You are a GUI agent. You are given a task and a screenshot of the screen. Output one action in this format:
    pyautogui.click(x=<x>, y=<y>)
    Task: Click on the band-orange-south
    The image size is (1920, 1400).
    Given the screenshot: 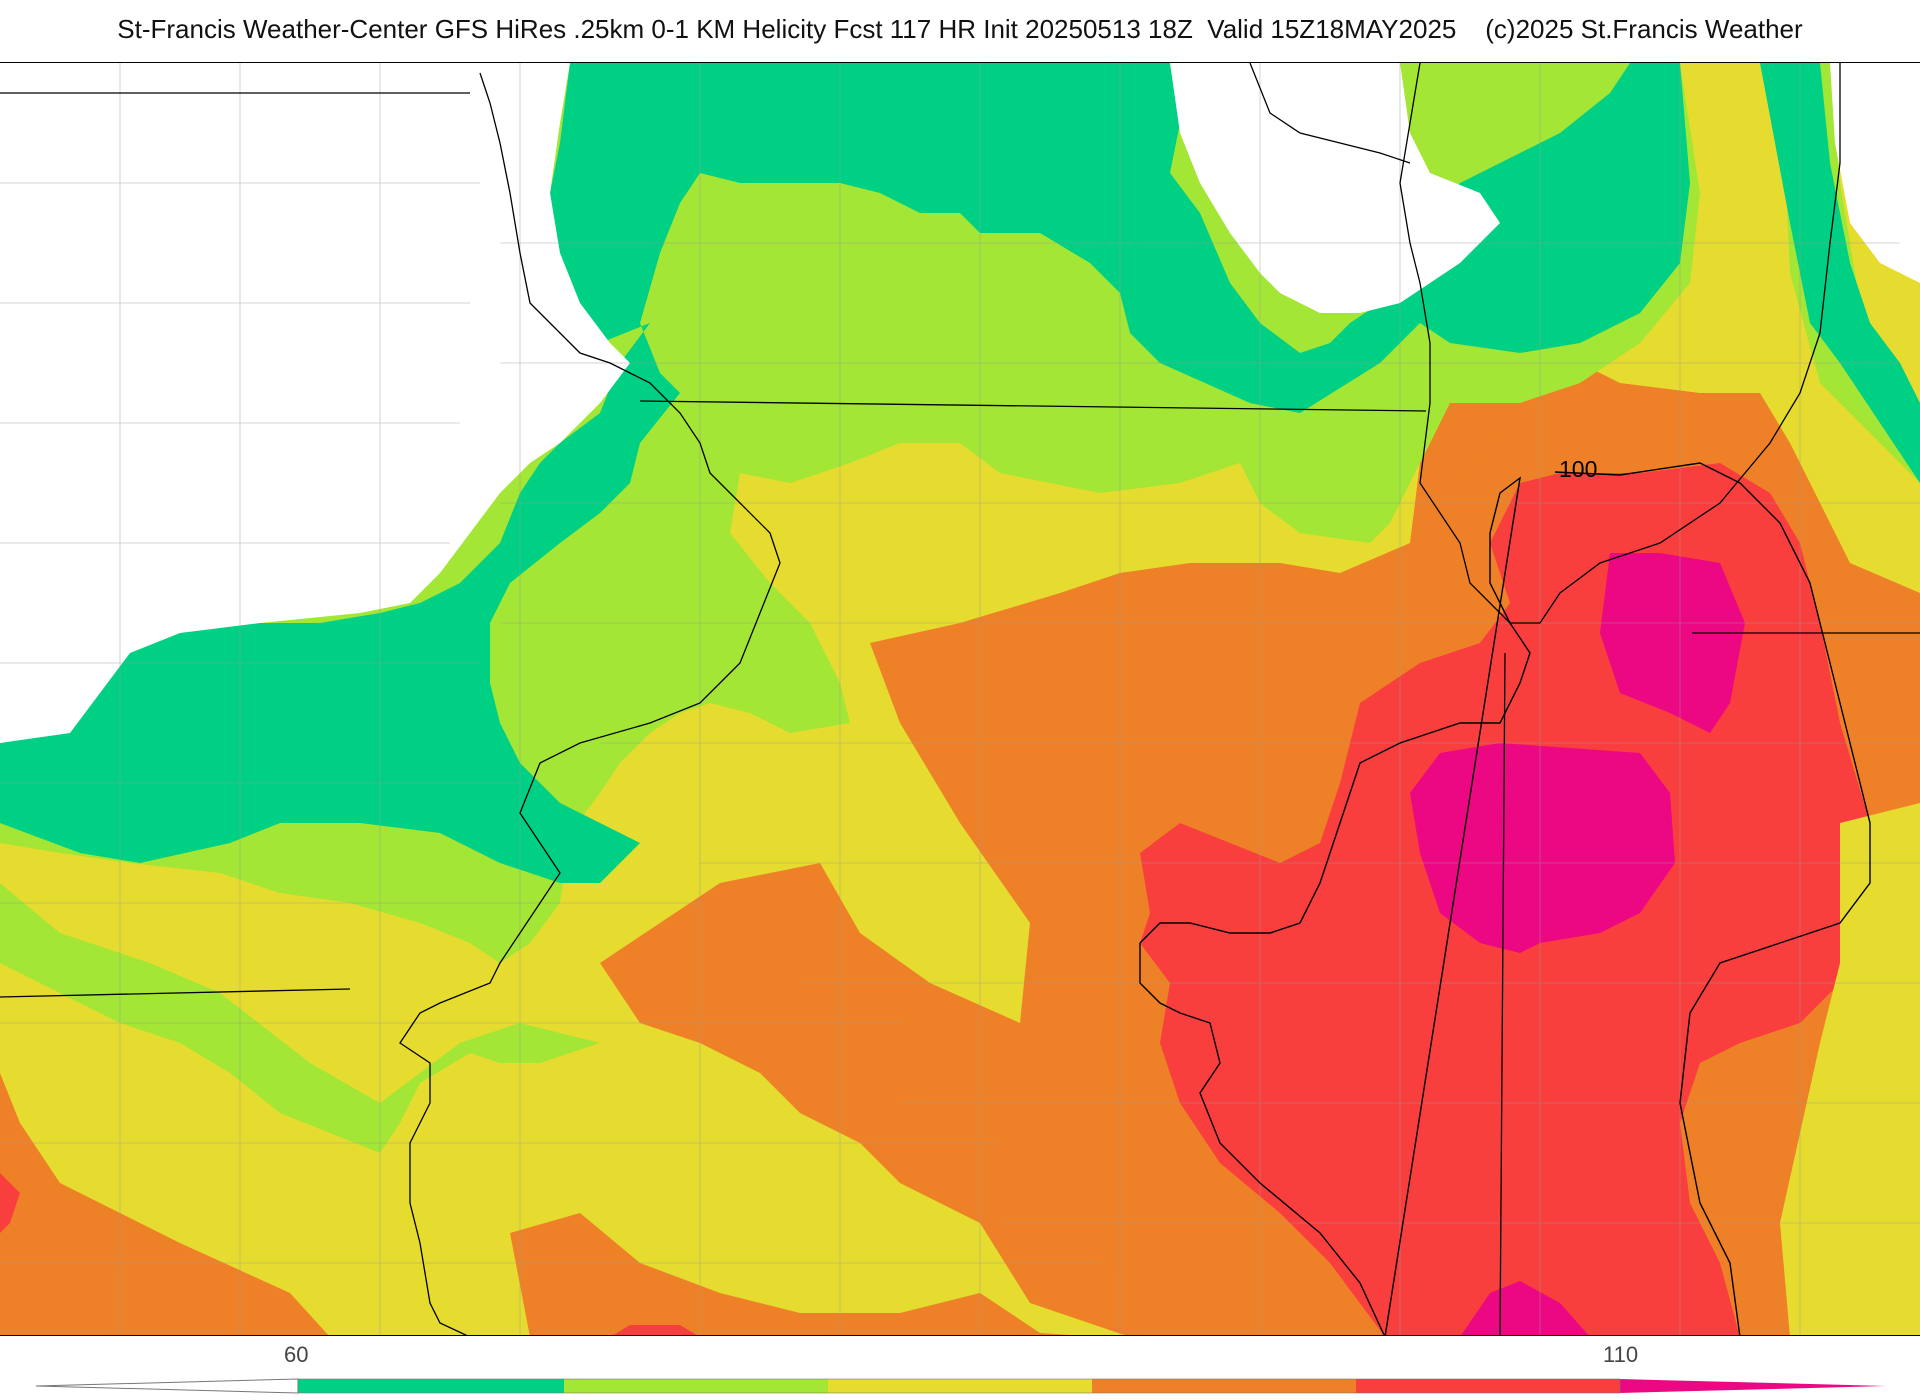 What is the action you would take?
    pyautogui.click(x=790, y=1274)
    